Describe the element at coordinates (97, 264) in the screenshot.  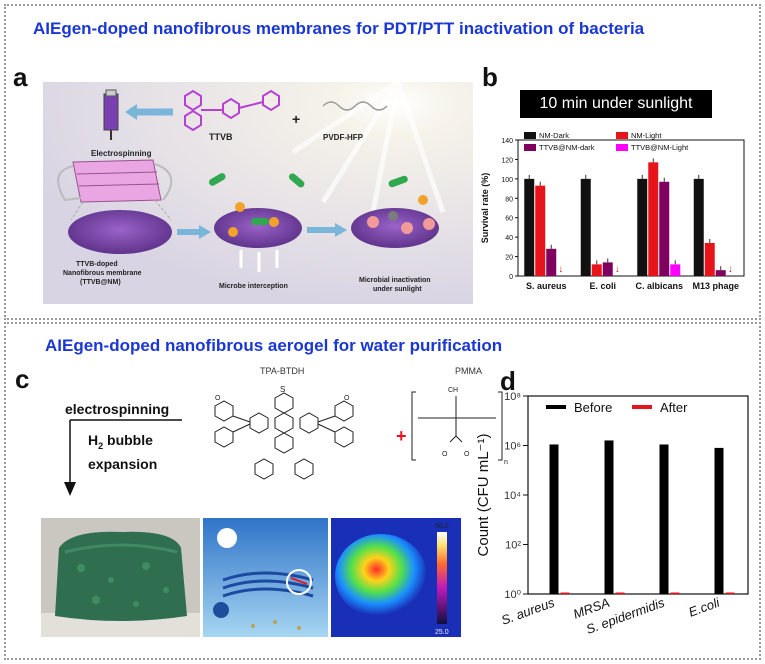
I see `svg-text: TTVB-doped` at that location.